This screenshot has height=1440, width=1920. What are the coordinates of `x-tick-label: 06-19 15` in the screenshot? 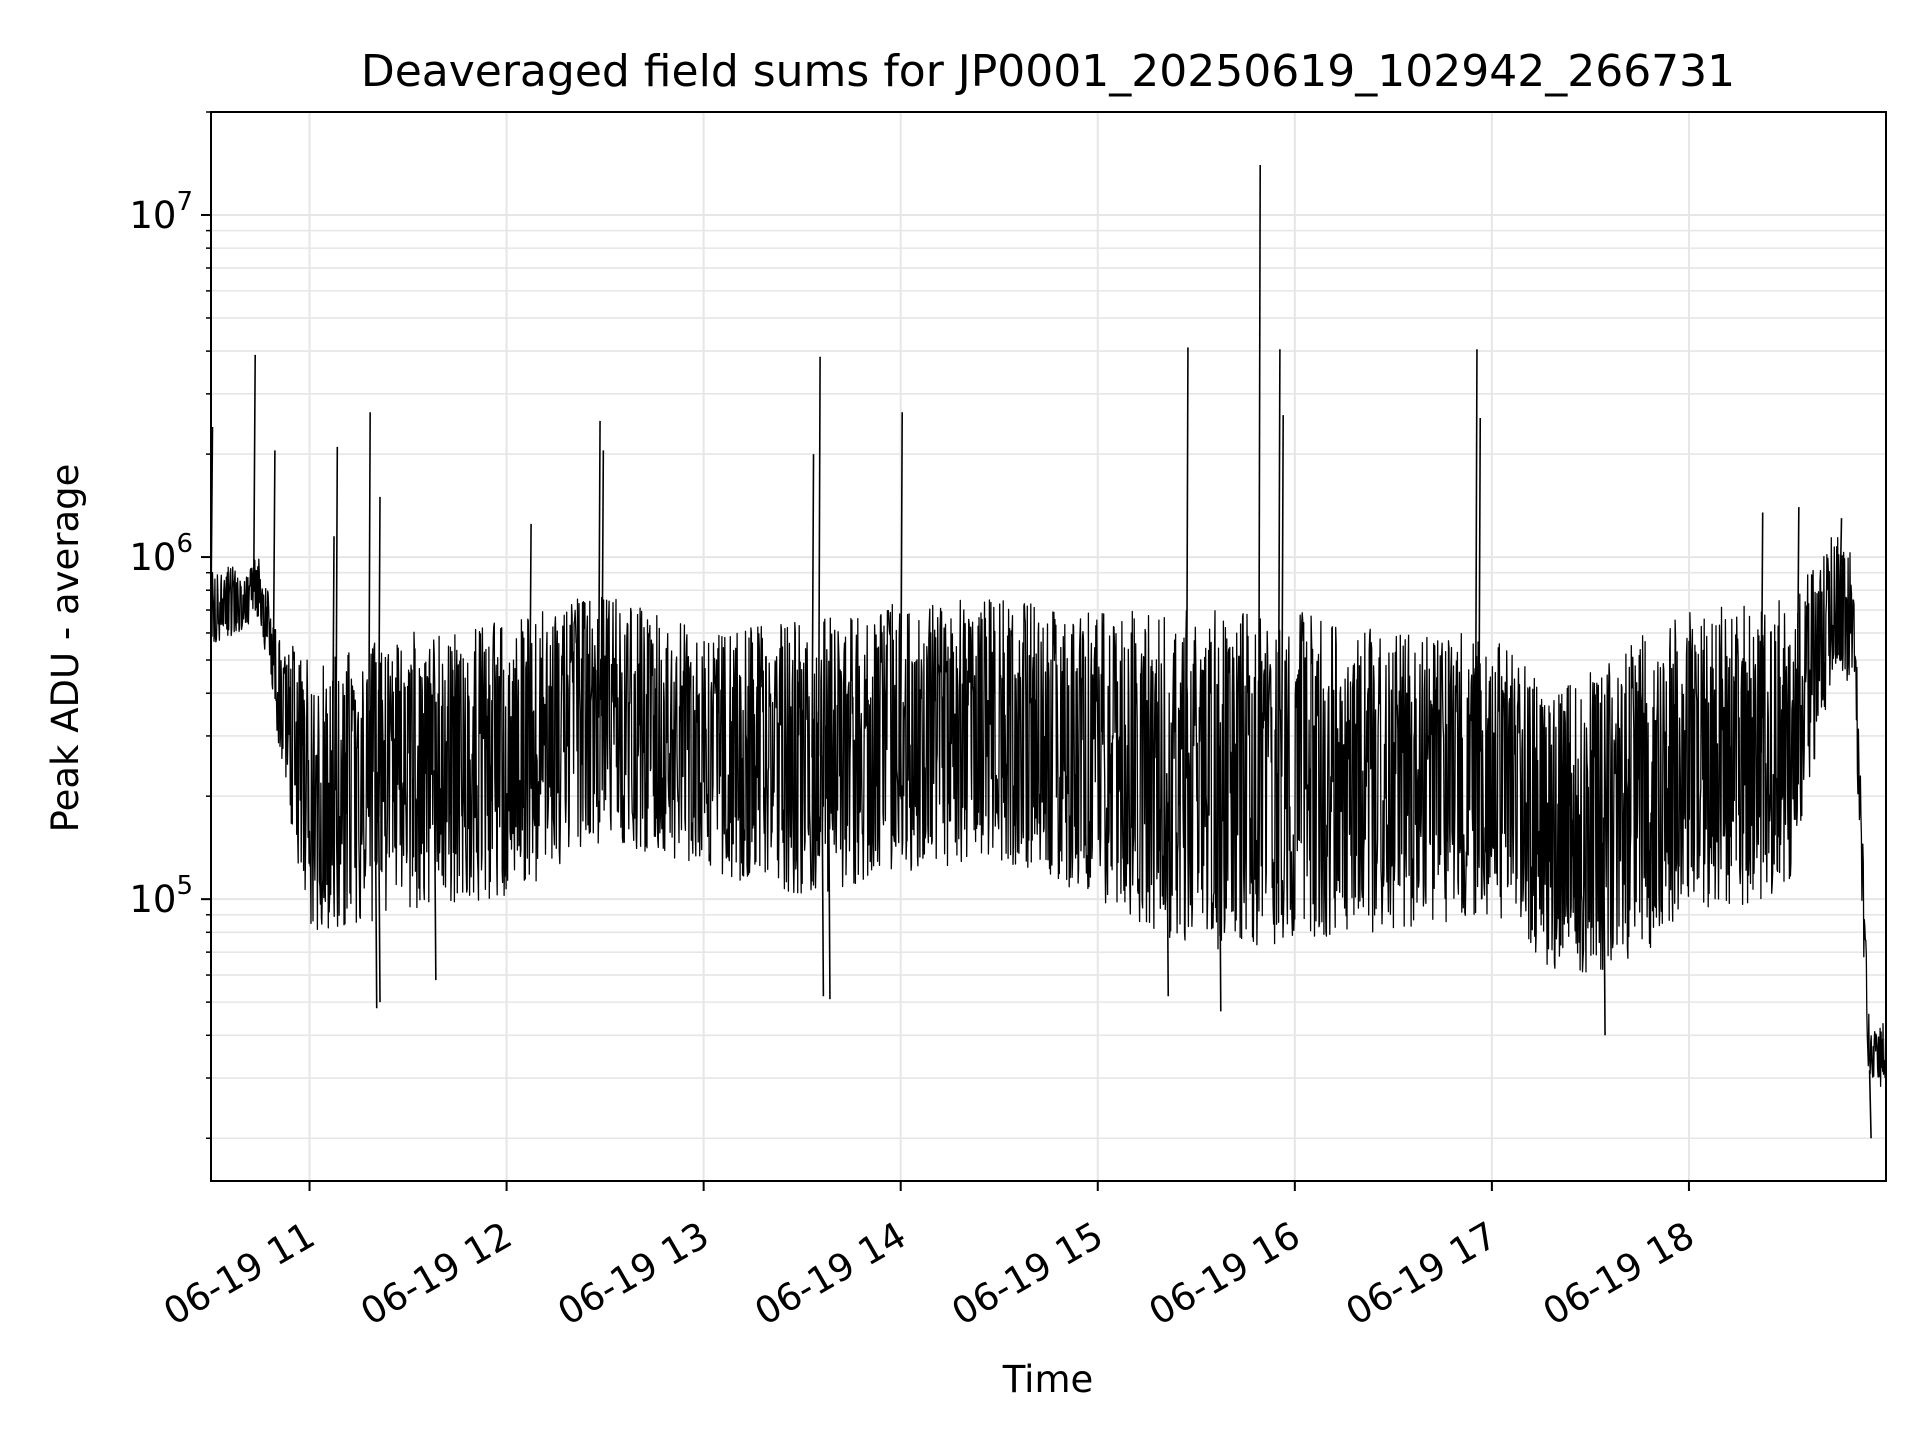 It's located at (1028, 1274).